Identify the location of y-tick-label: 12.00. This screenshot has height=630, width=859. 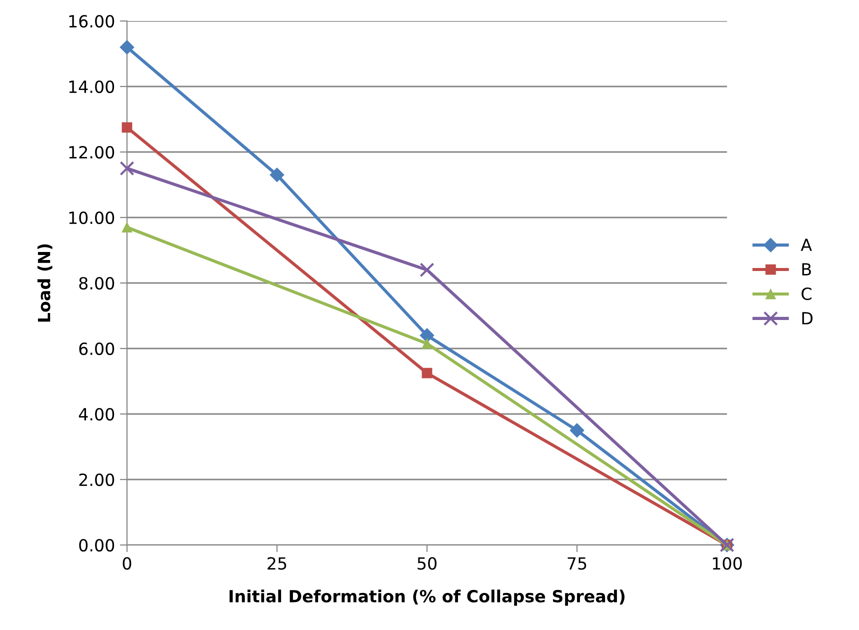
(91, 152).